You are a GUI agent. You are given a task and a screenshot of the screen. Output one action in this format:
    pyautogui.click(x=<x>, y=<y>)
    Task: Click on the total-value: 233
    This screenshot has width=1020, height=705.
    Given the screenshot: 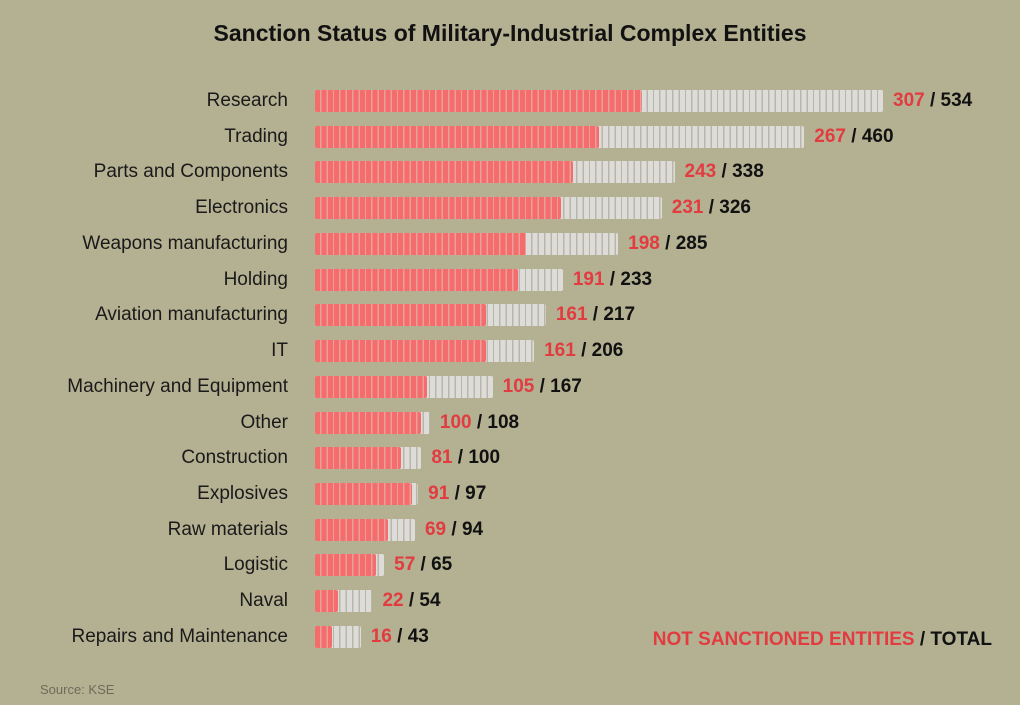 What is the action you would take?
    pyautogui.click(x=636, y=279)
    